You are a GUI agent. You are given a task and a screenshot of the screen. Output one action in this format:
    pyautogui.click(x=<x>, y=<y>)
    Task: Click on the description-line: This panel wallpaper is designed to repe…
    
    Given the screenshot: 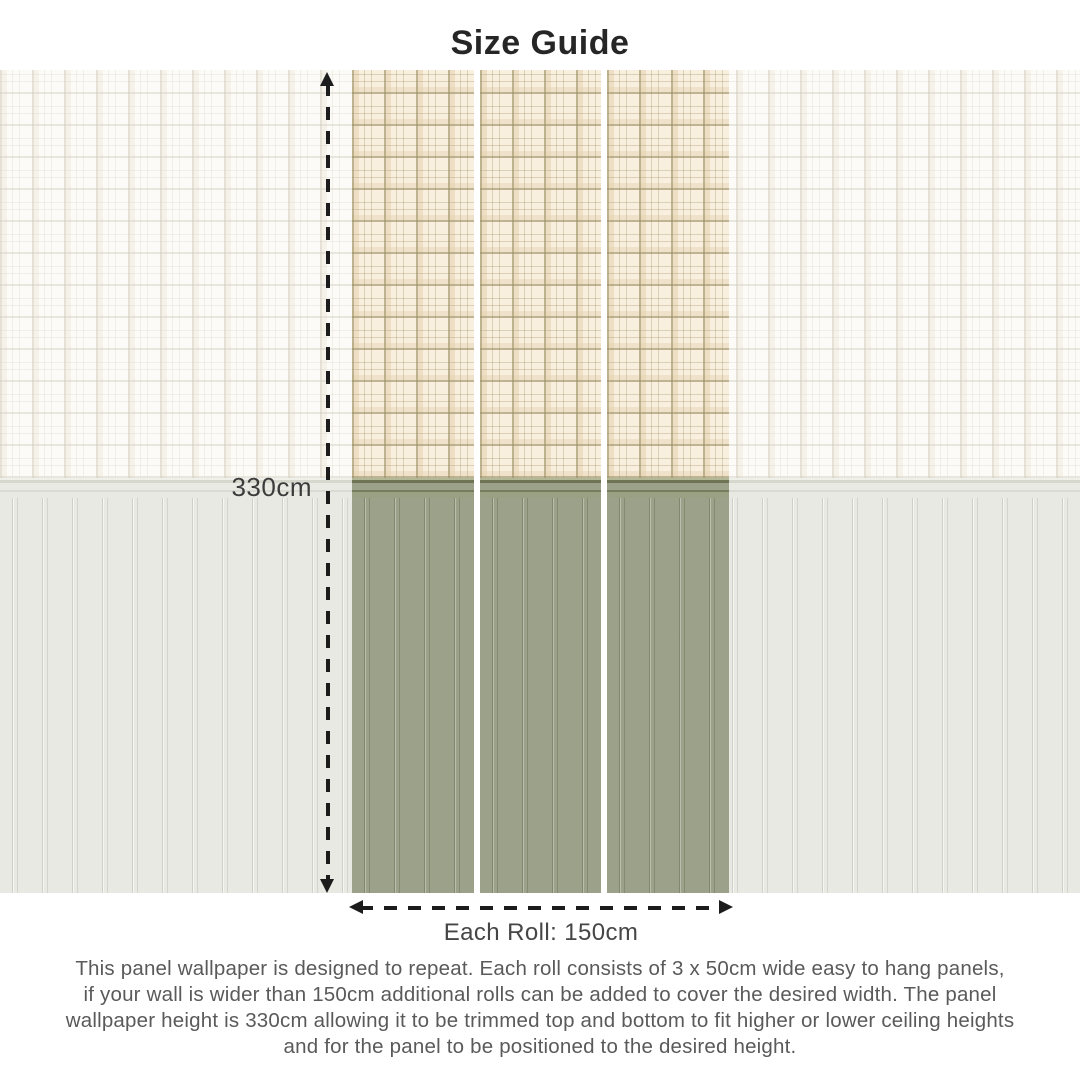 What is the action you would take?
    pyautogui.click(x=540, y=968)
    